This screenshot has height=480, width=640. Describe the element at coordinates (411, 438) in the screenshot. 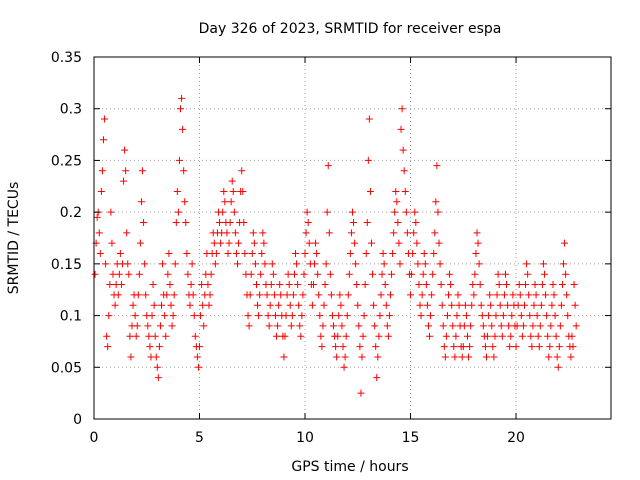

I see `x-tick-label: 15` at that location.